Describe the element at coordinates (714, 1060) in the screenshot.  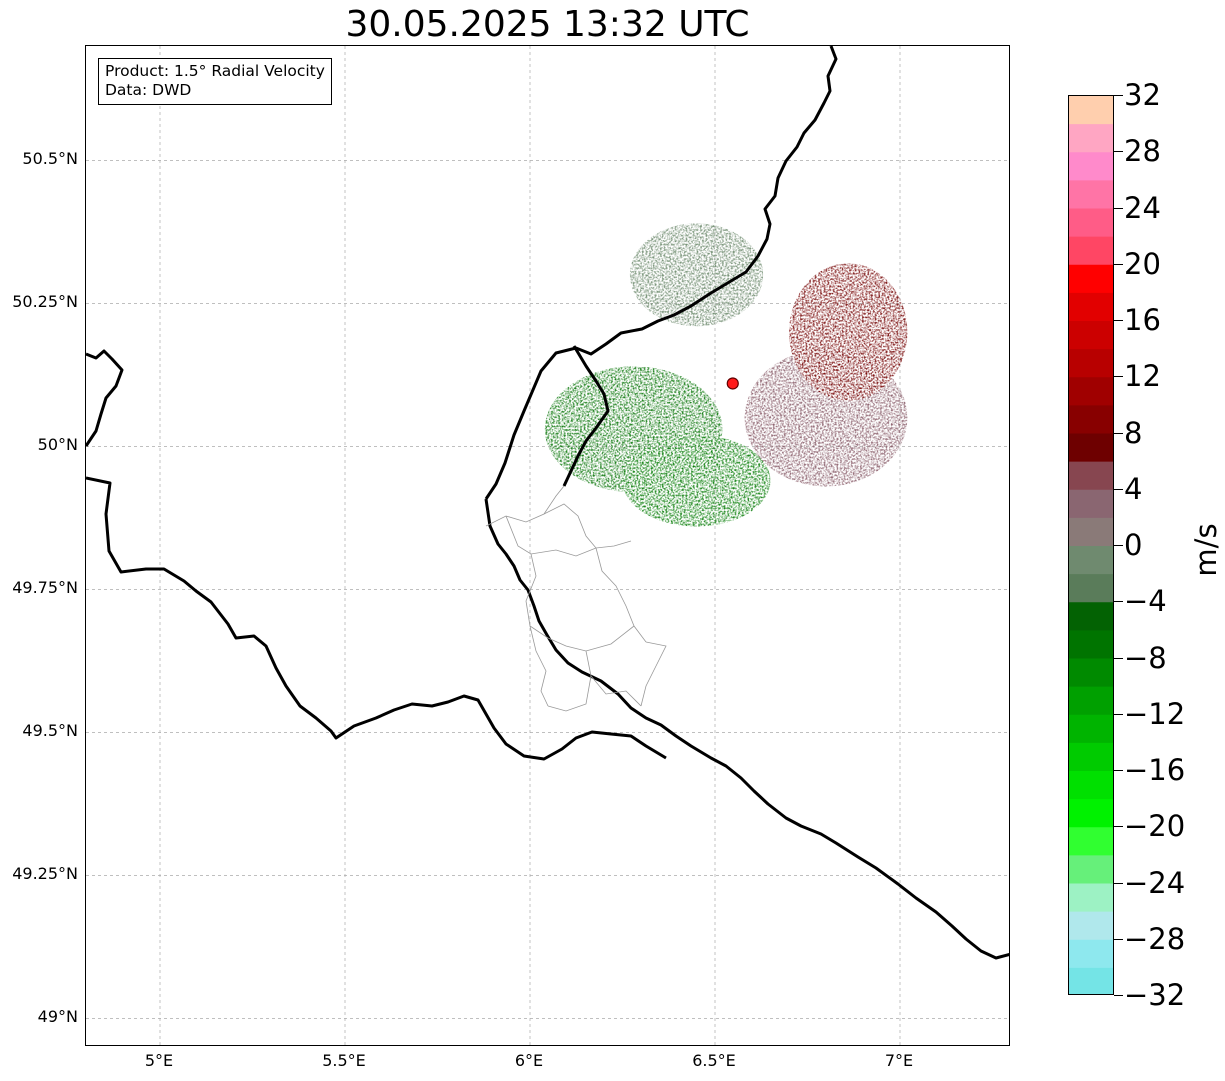
I see `lon-tick-label: 6.5°E` at that location.